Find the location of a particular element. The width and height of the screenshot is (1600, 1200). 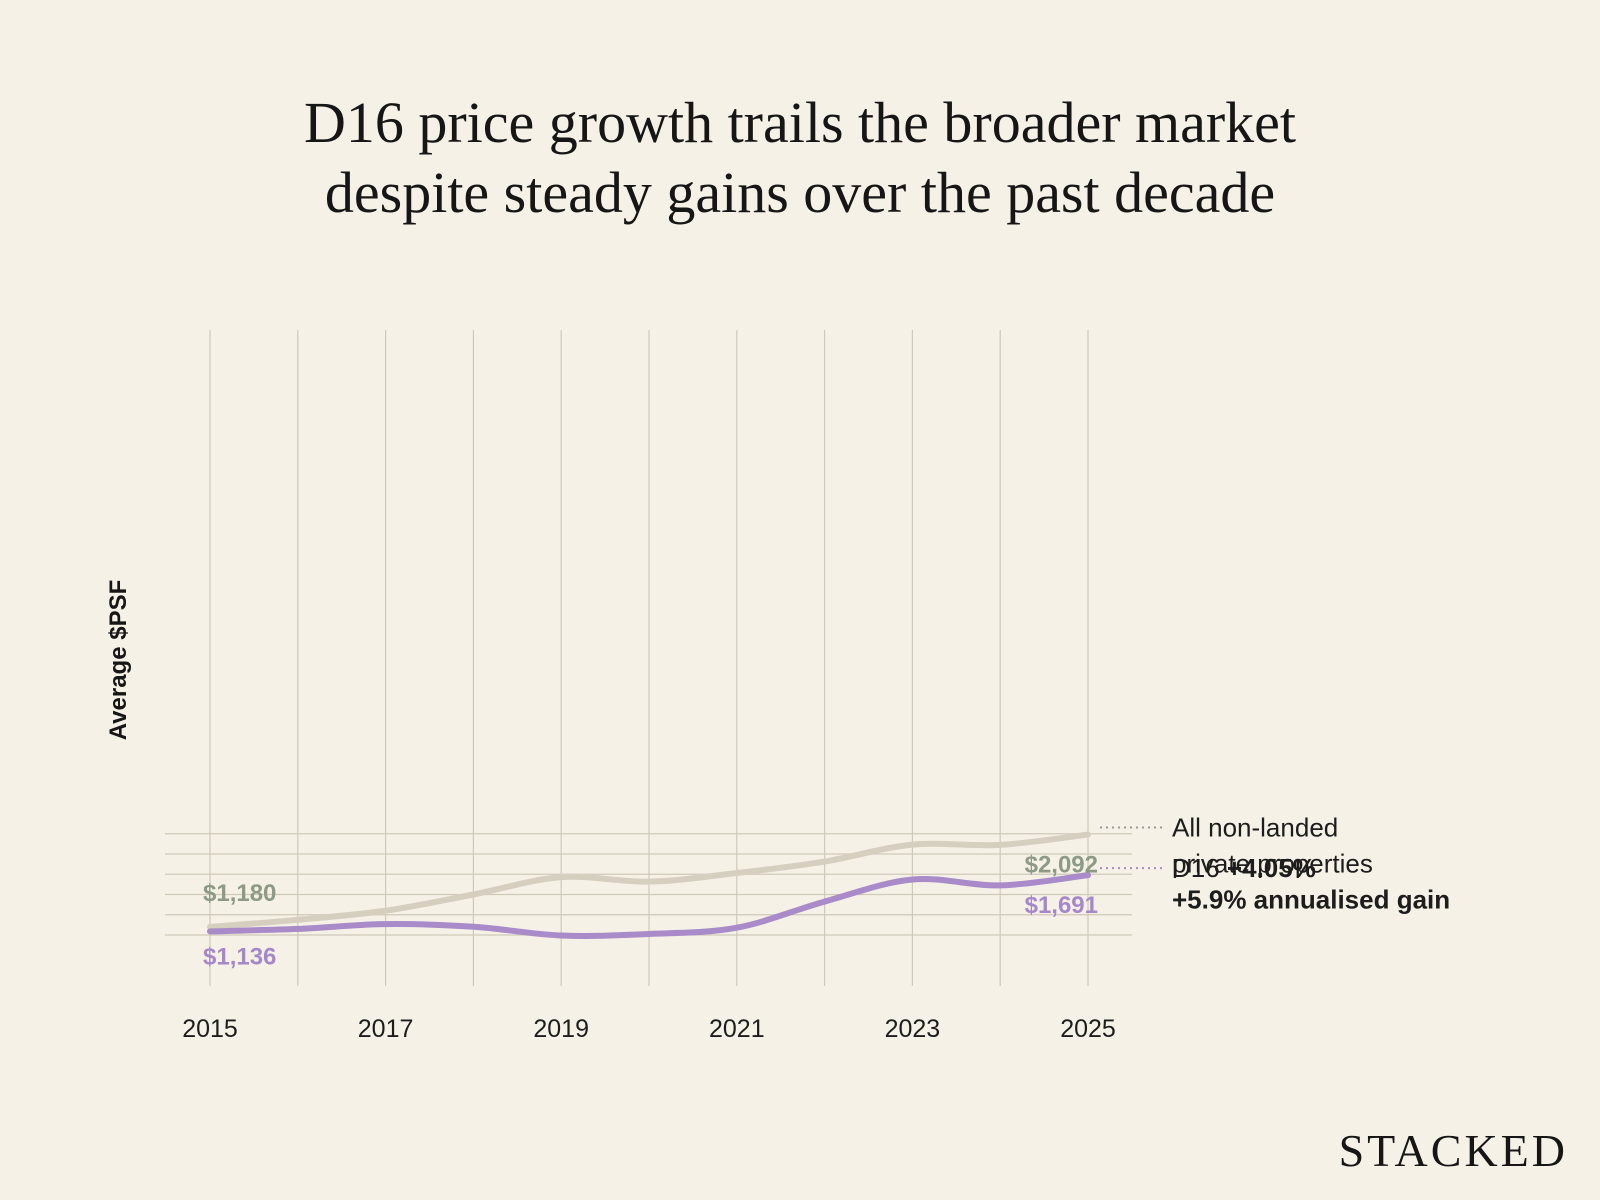

series-line-market is located at coordinates (649, 880).